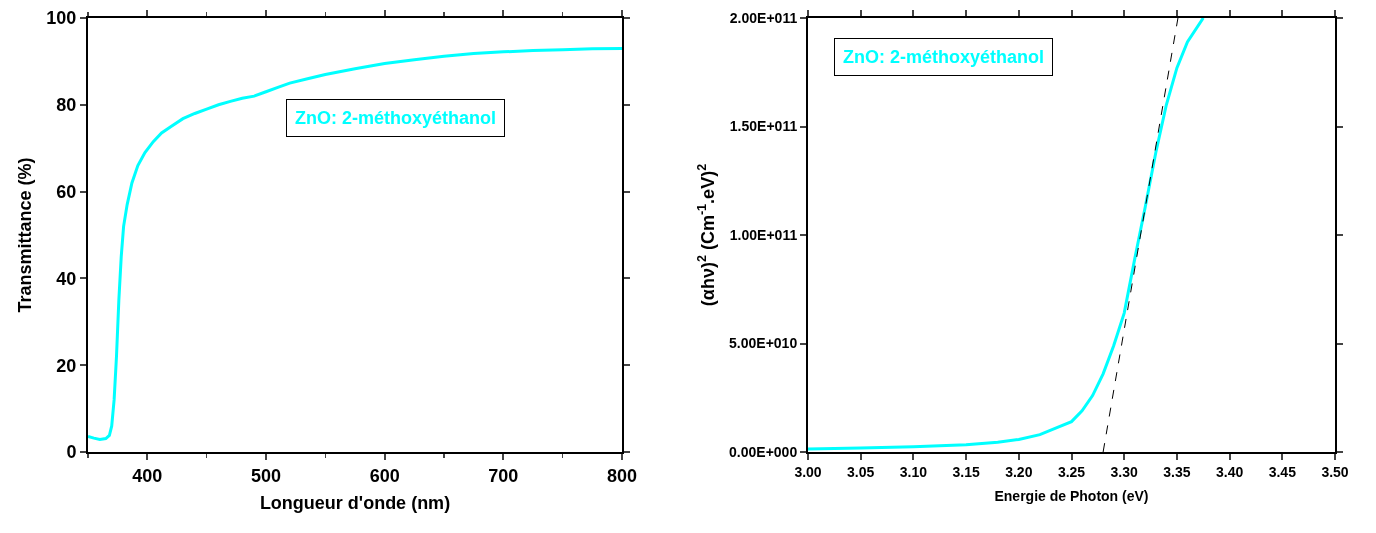 The width and height of the screenshot is (1376, 533). Describe the element at coordinates (622, 475) in the screenshot. I see `x-tick-label: 800` at that location.